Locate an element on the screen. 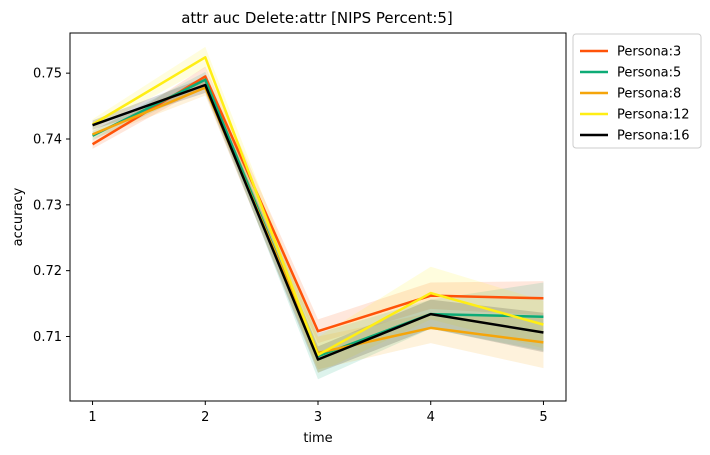 This screenshot has height=455, width=710. y-axis-ticks: 0.71 0.72 0.73 0.74 0.75 is located at coordinates (51, 206).